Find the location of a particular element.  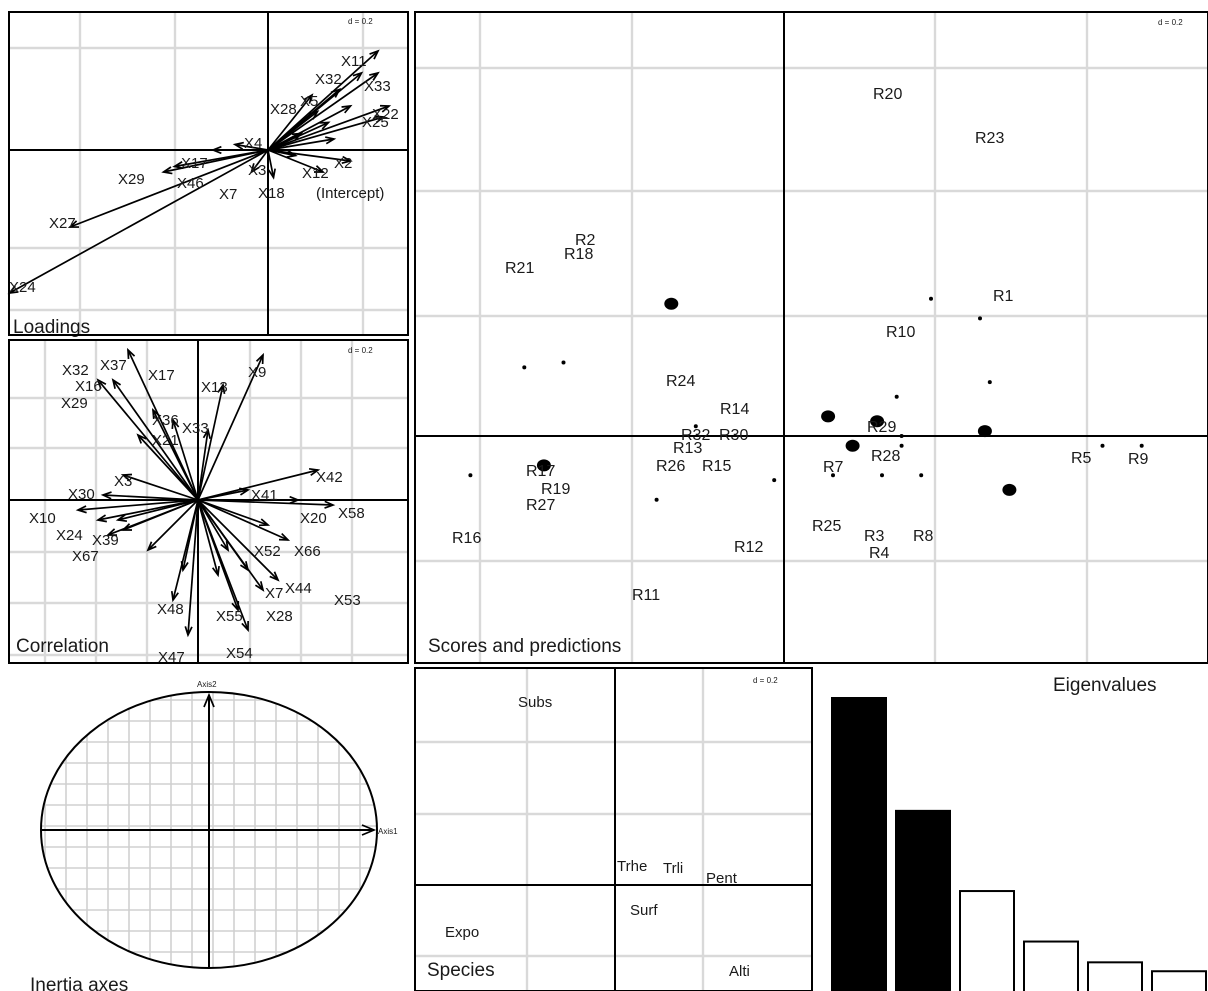

correlation-label: X28 is located at coordinates (279, 616).